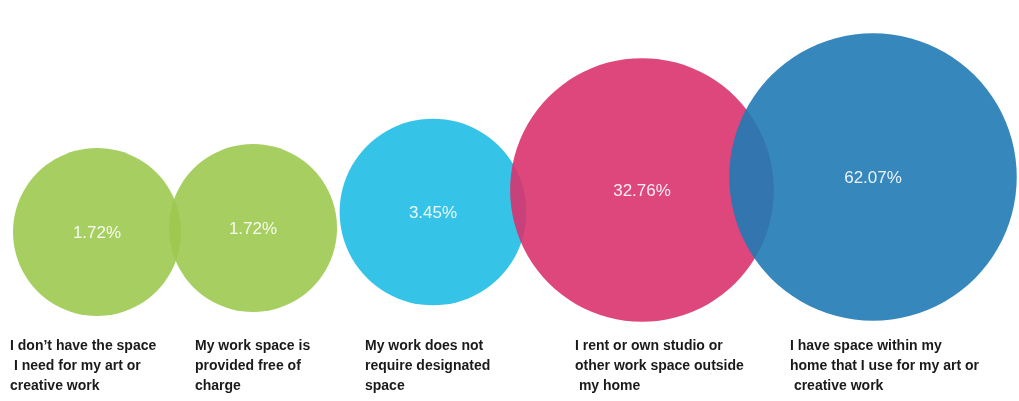  What do you see at coordinates (885, 365) in the screenshot?
I see `category-label: I have space within my home that I use for my art or creative work` at bounding box center [885, 365].